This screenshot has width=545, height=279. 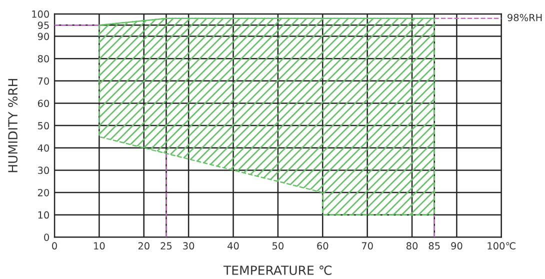 What do you see at coordinates (367, 246) in the screenshot?
I see `x-tick-label: 70` at bounding box center [367, 246].